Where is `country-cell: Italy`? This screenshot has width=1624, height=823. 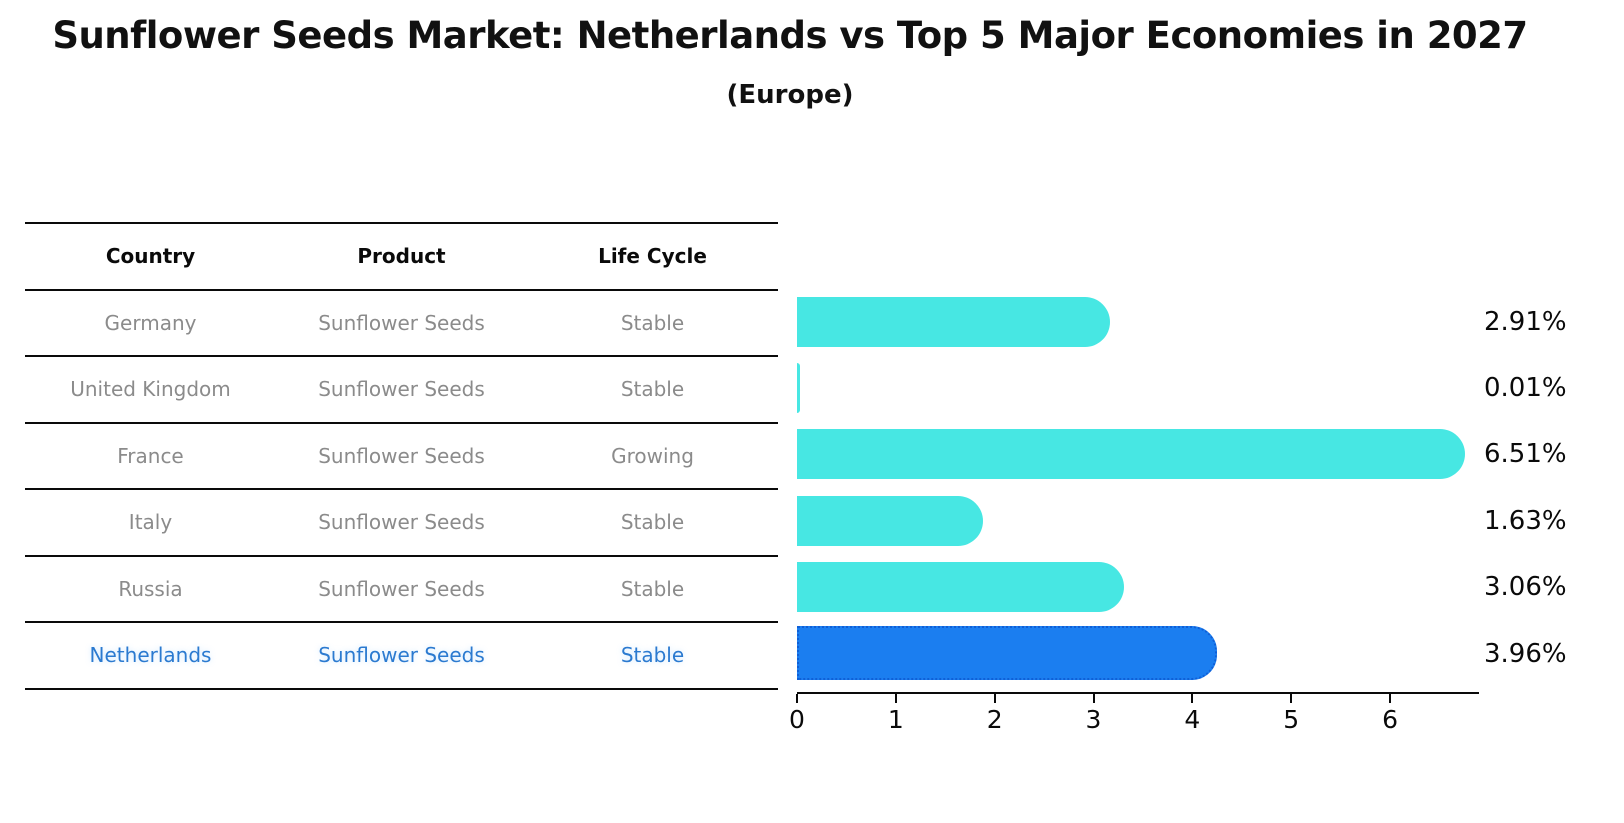
country-cell: Italy is located at coordinates (150, 522).